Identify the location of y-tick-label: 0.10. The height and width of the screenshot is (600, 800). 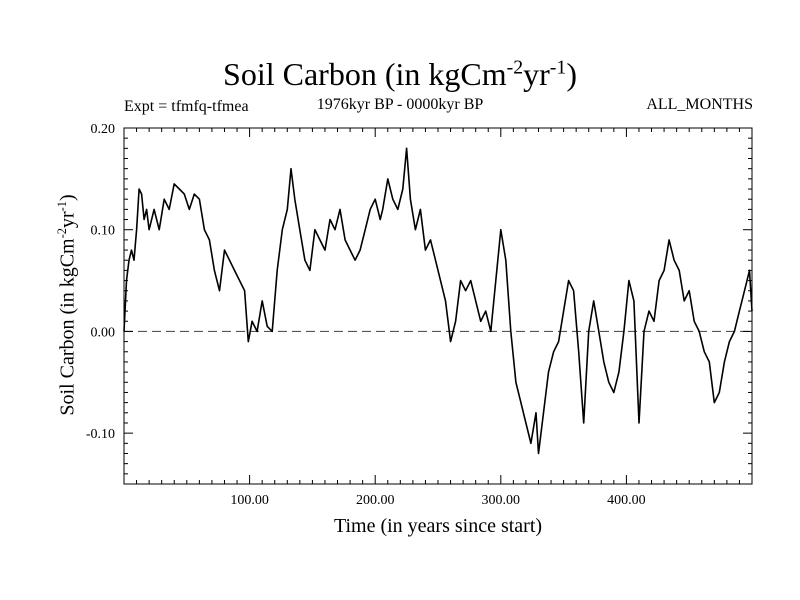
(103, 231).